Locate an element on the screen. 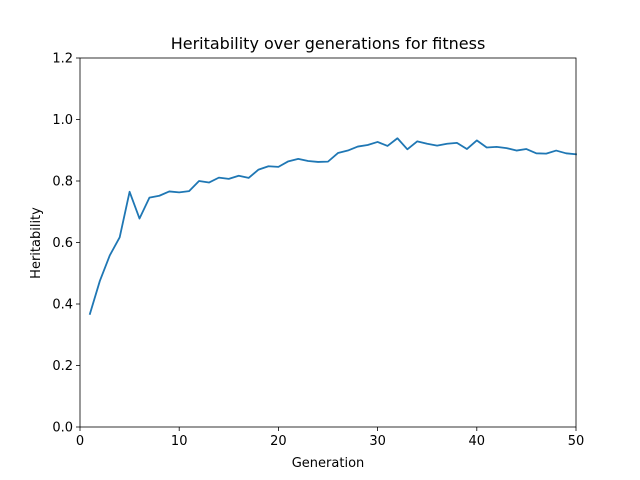 The image size is (640, 480). x-tick-label-3: 30 is located at coordinates (377, 441).